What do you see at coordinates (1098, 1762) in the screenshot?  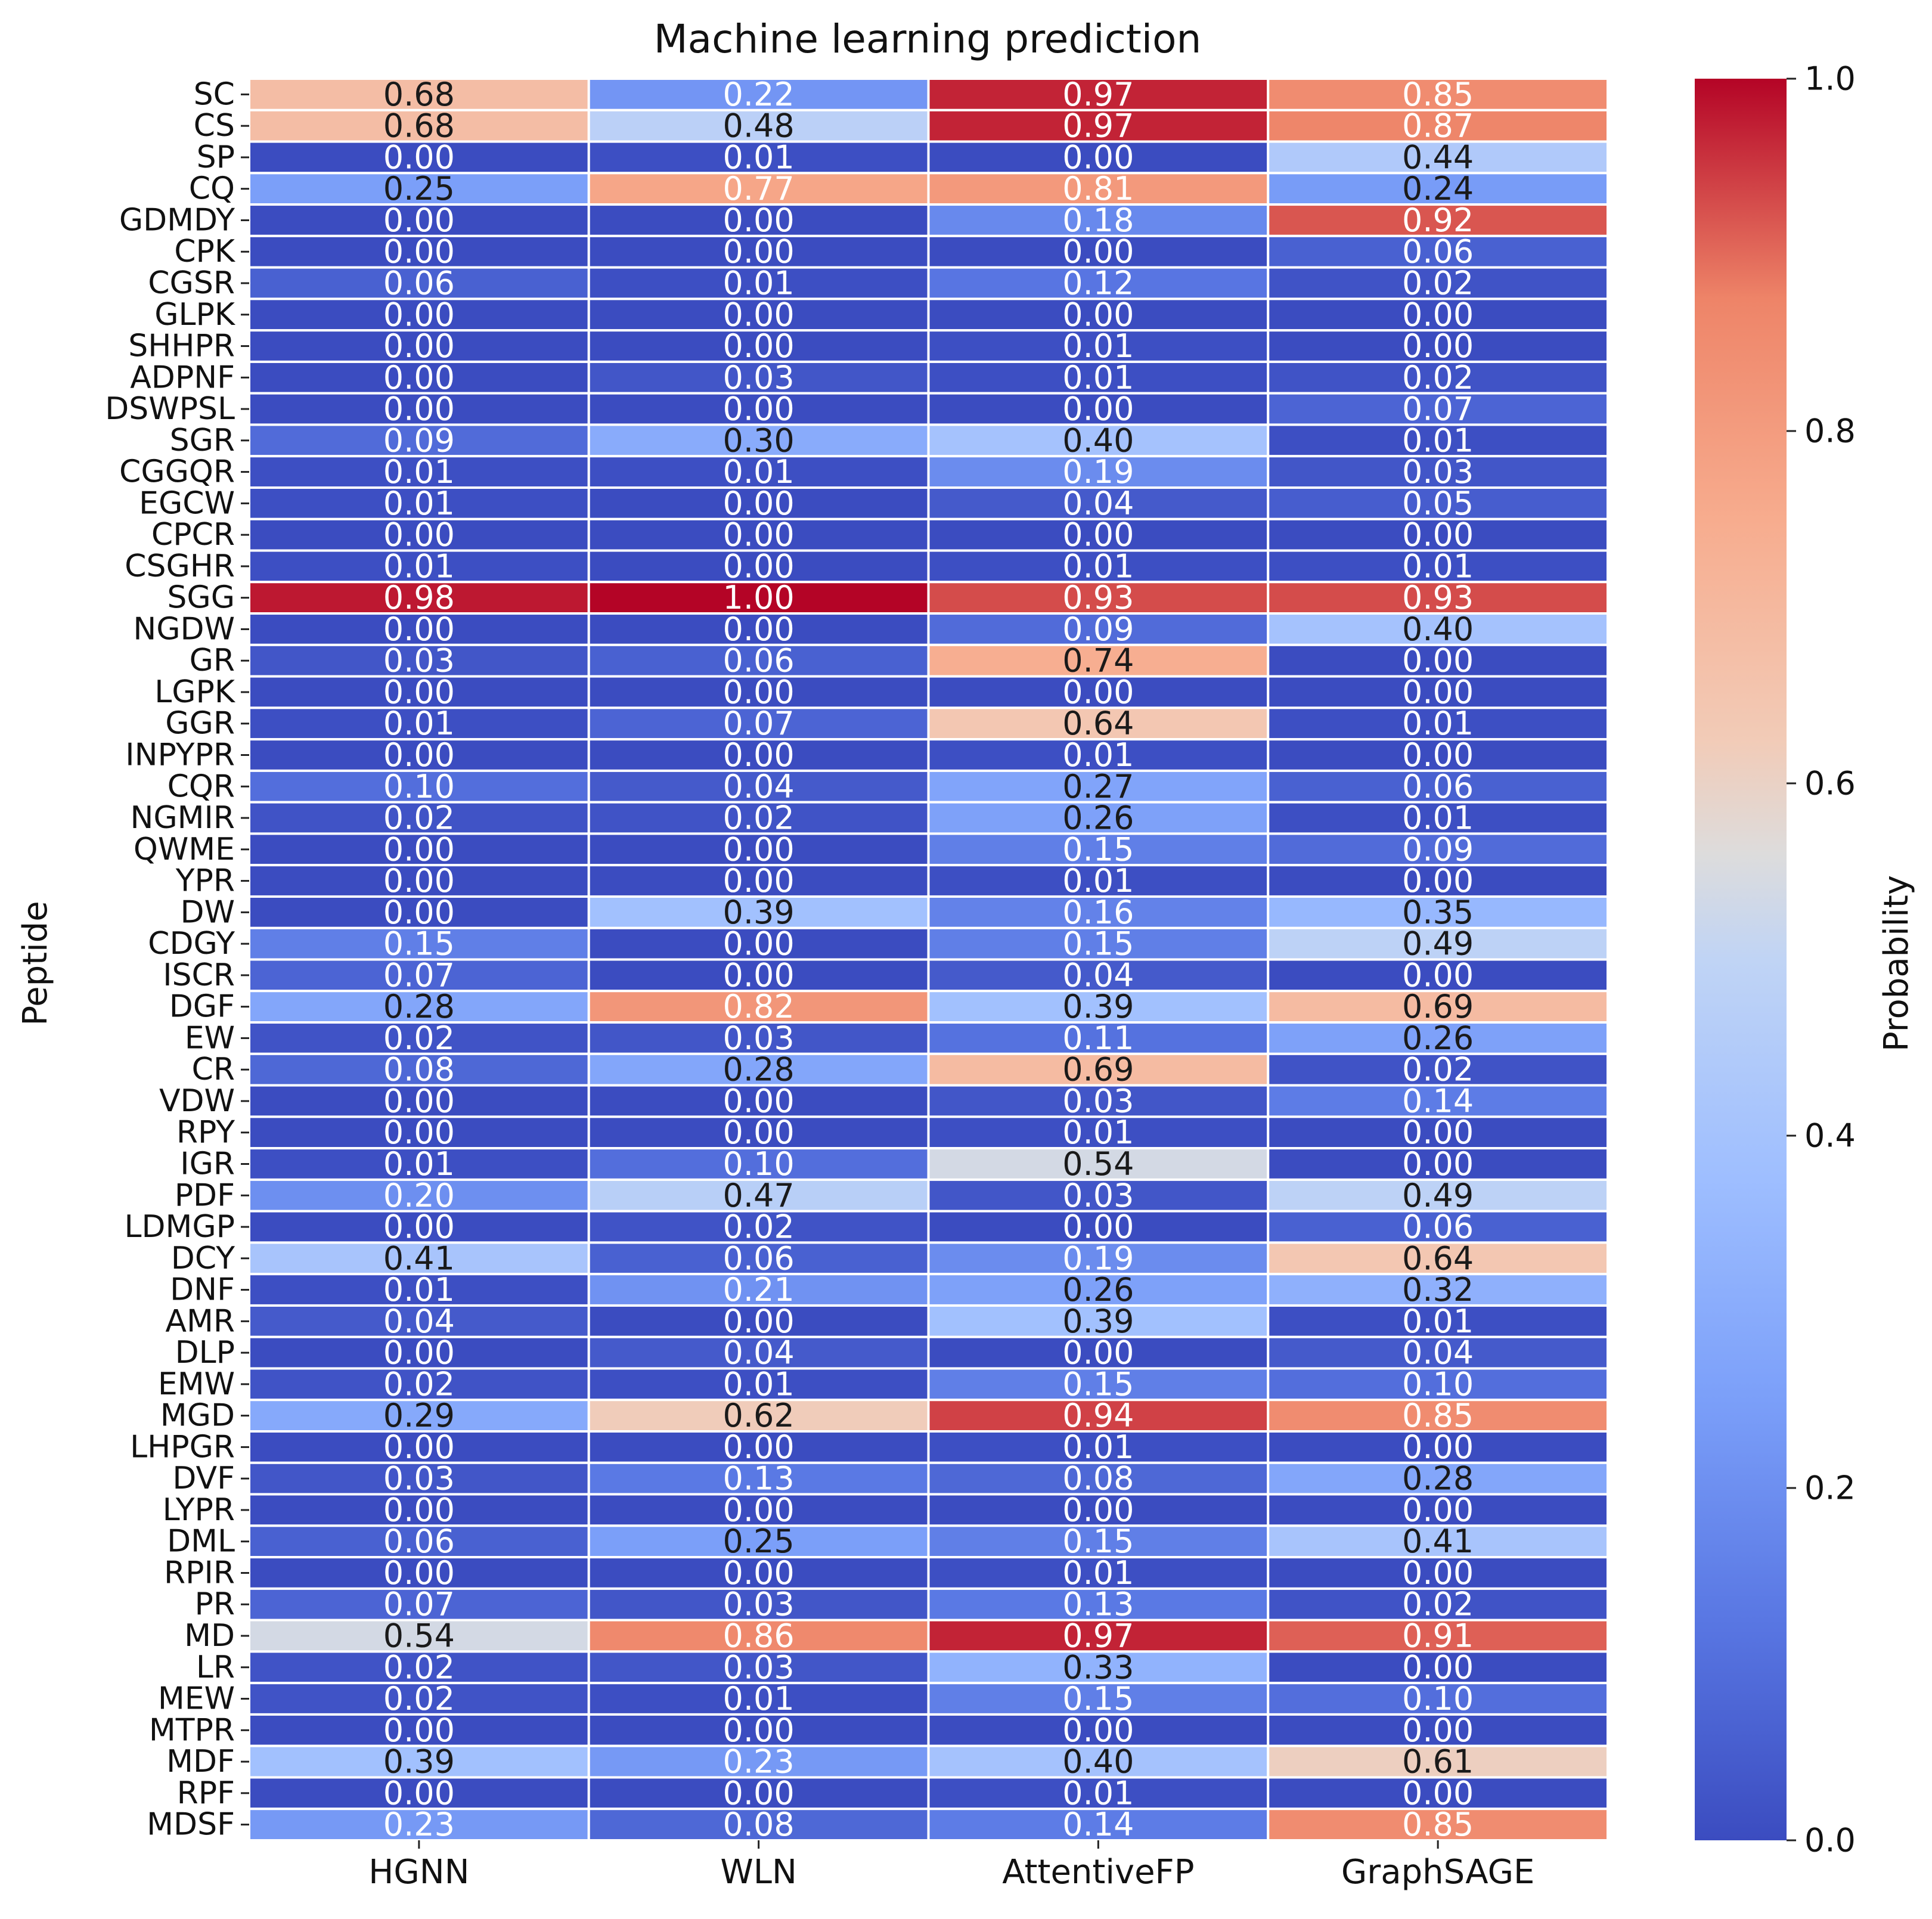 I see `cell-value-label: 0.40` at bounding box center [1098, 1762].